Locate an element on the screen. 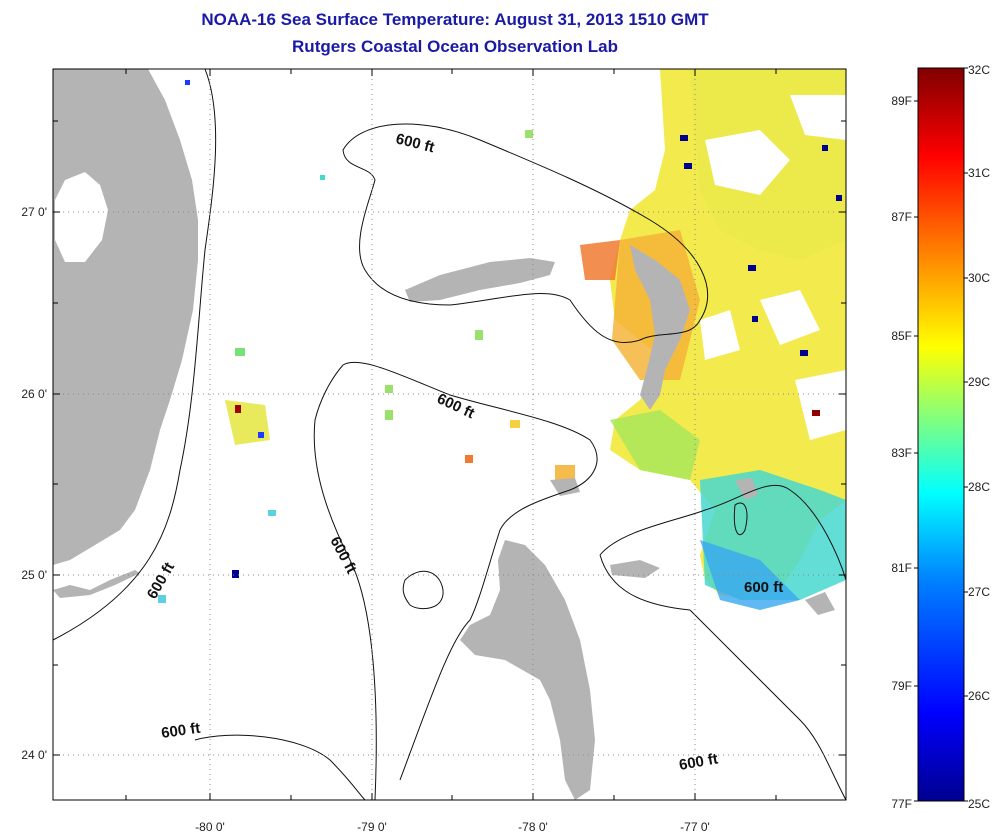  abaco-land is located at coordinates (660, 327).